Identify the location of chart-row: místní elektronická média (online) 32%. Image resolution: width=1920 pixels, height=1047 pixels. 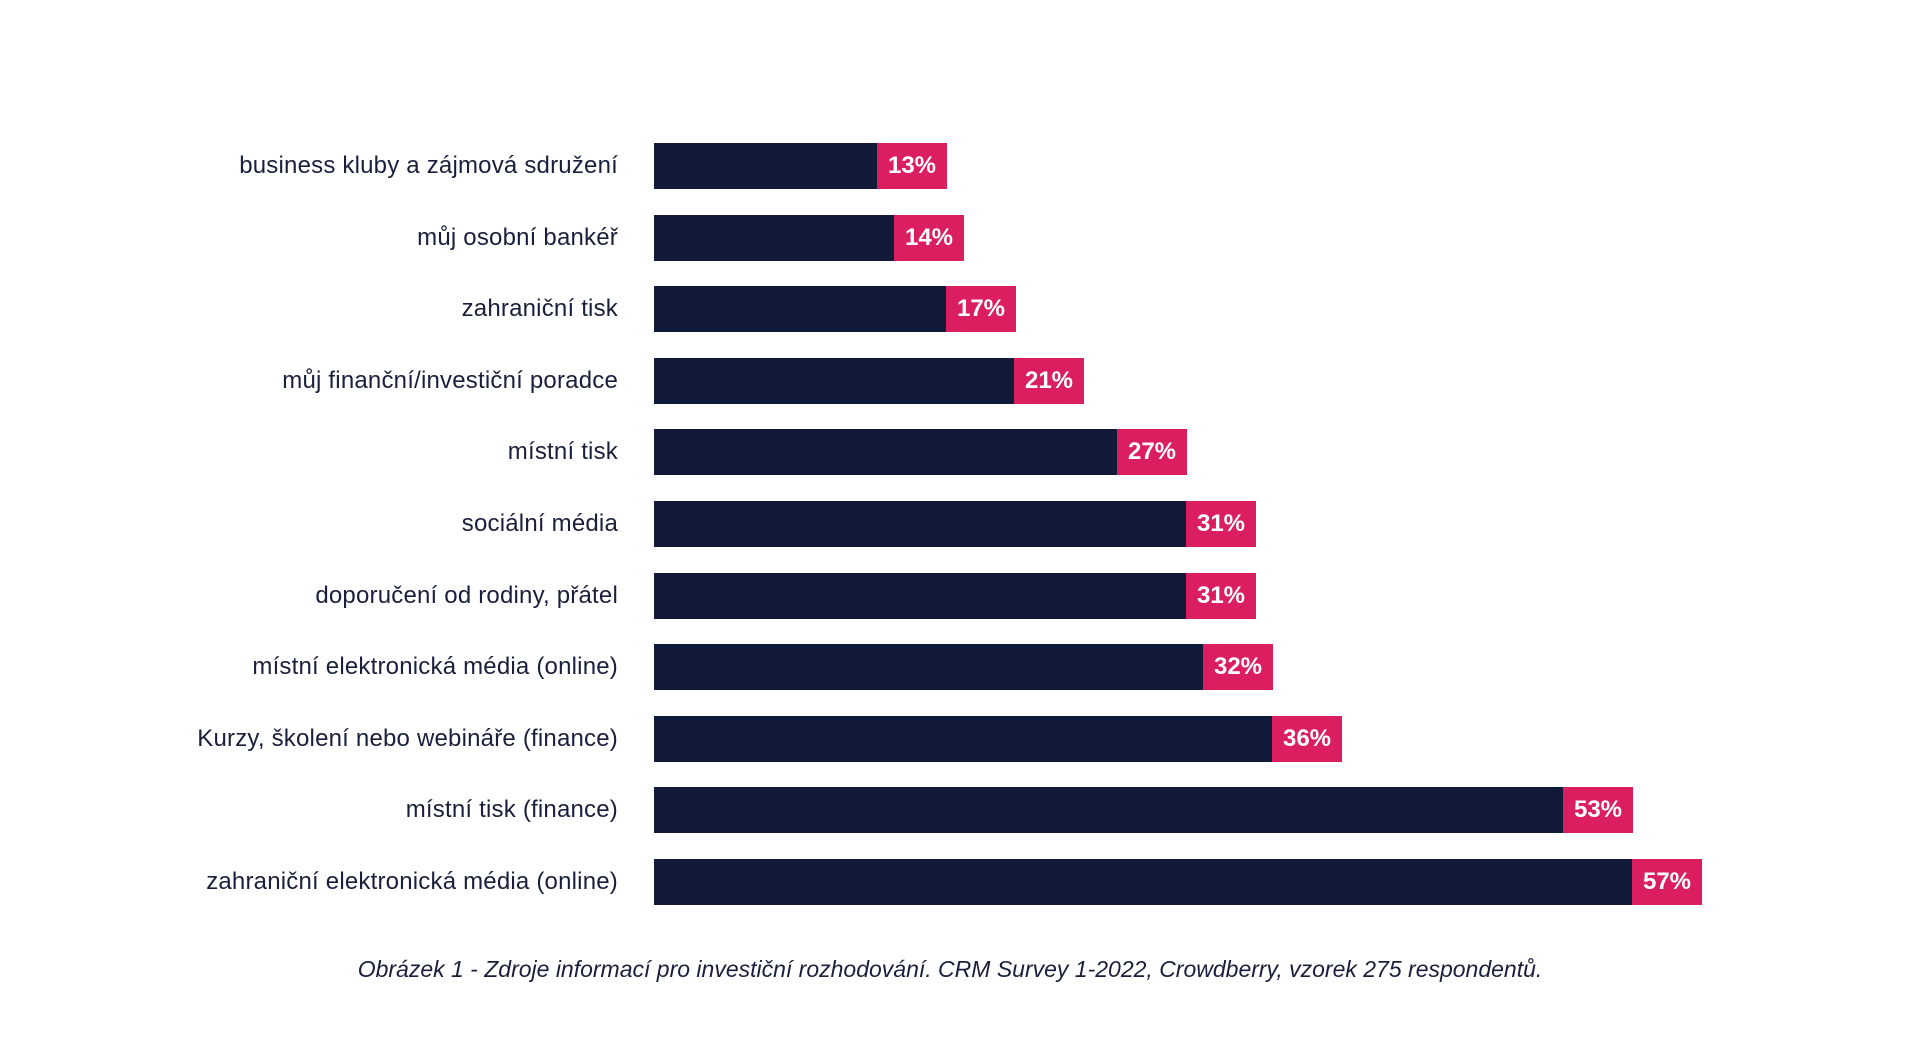
(851, 667).